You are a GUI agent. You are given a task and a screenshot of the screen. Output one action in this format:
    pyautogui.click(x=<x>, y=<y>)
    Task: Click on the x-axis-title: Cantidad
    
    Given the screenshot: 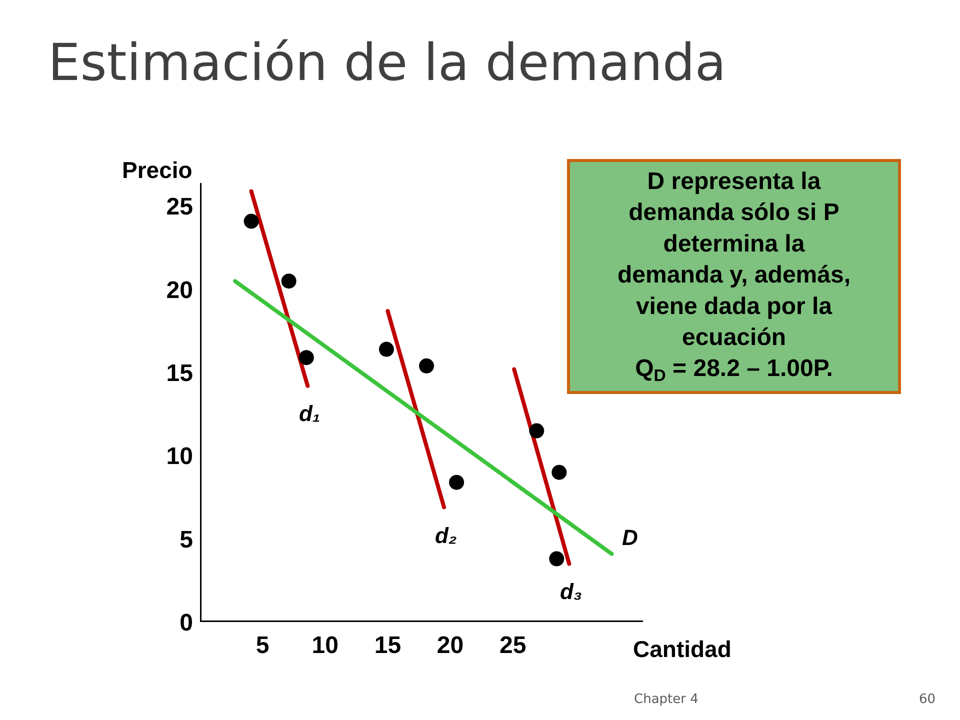 What is the action you would take?
    pyautogui.click(x=682, y=649)
    